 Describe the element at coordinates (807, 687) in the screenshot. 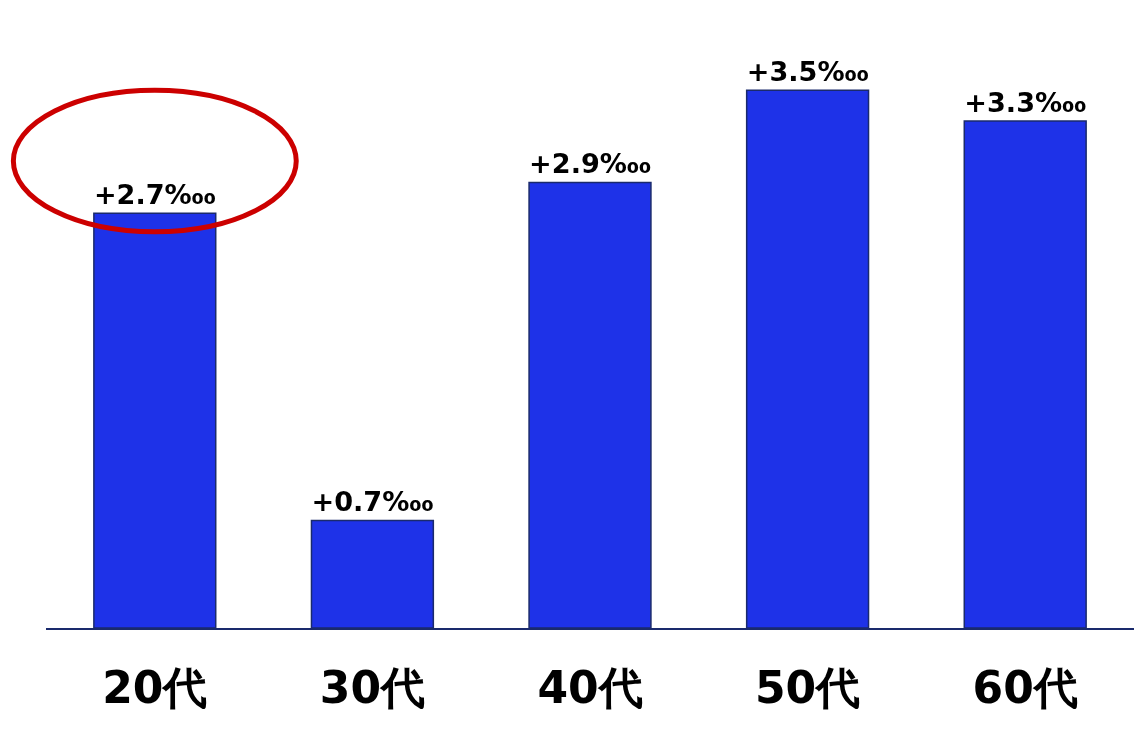

I see `x-tick-label: 50代` at that location.